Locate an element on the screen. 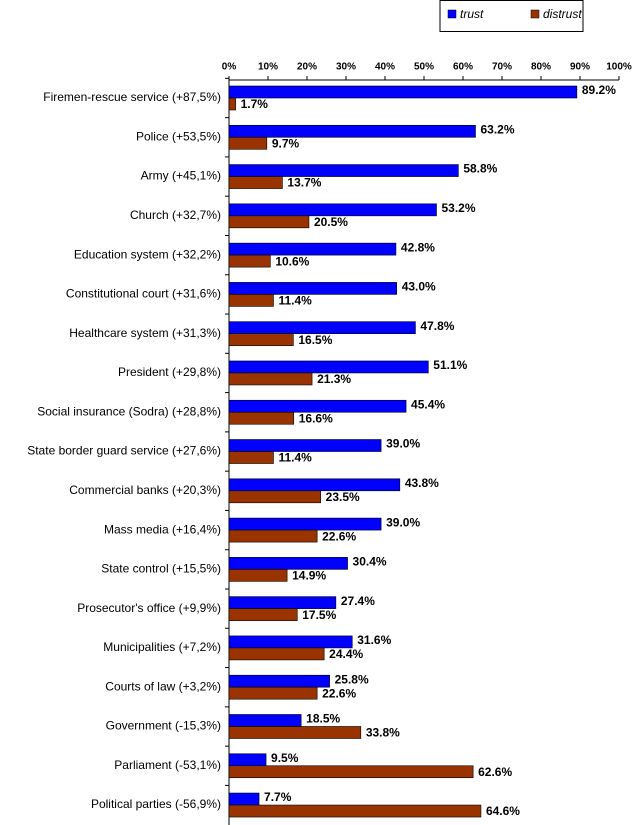 This screenshot has height=825, width=642. x-tick-label: 90% is located at coordinates (580, 67).